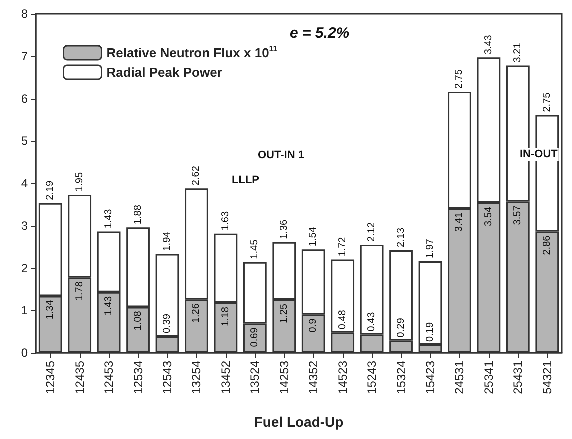  I want to click on x-tick-label: 14352, so click(313, 377).